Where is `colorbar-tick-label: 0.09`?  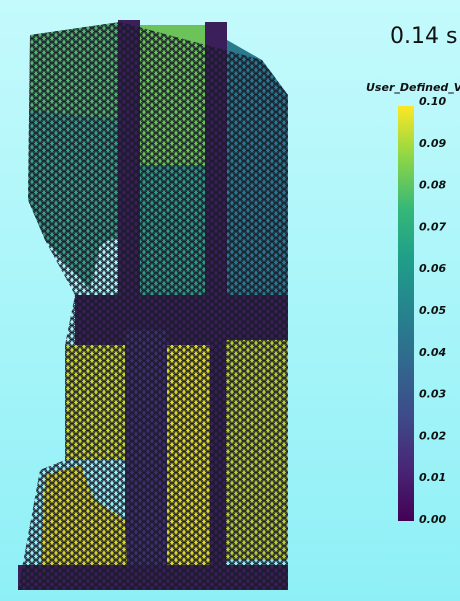
colorbar-tick-label: 0.09 is located at coordinates (432, 143).